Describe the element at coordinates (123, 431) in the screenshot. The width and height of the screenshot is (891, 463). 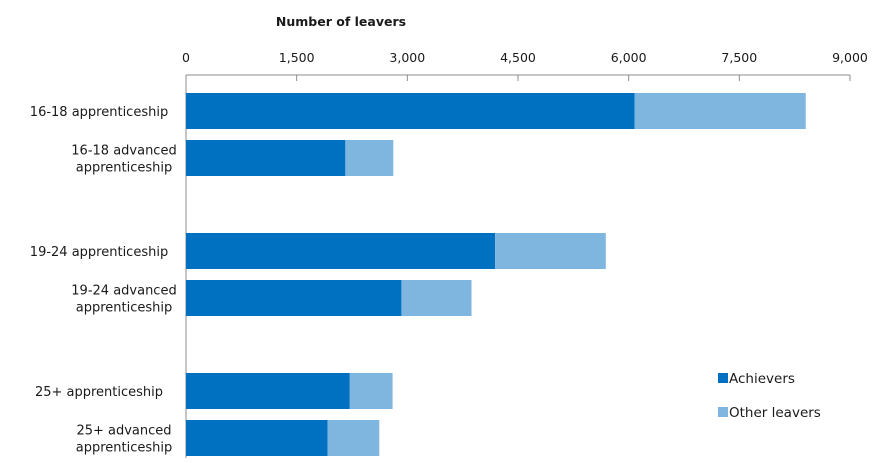
I see `category-label: 25+ advanced` at that location.